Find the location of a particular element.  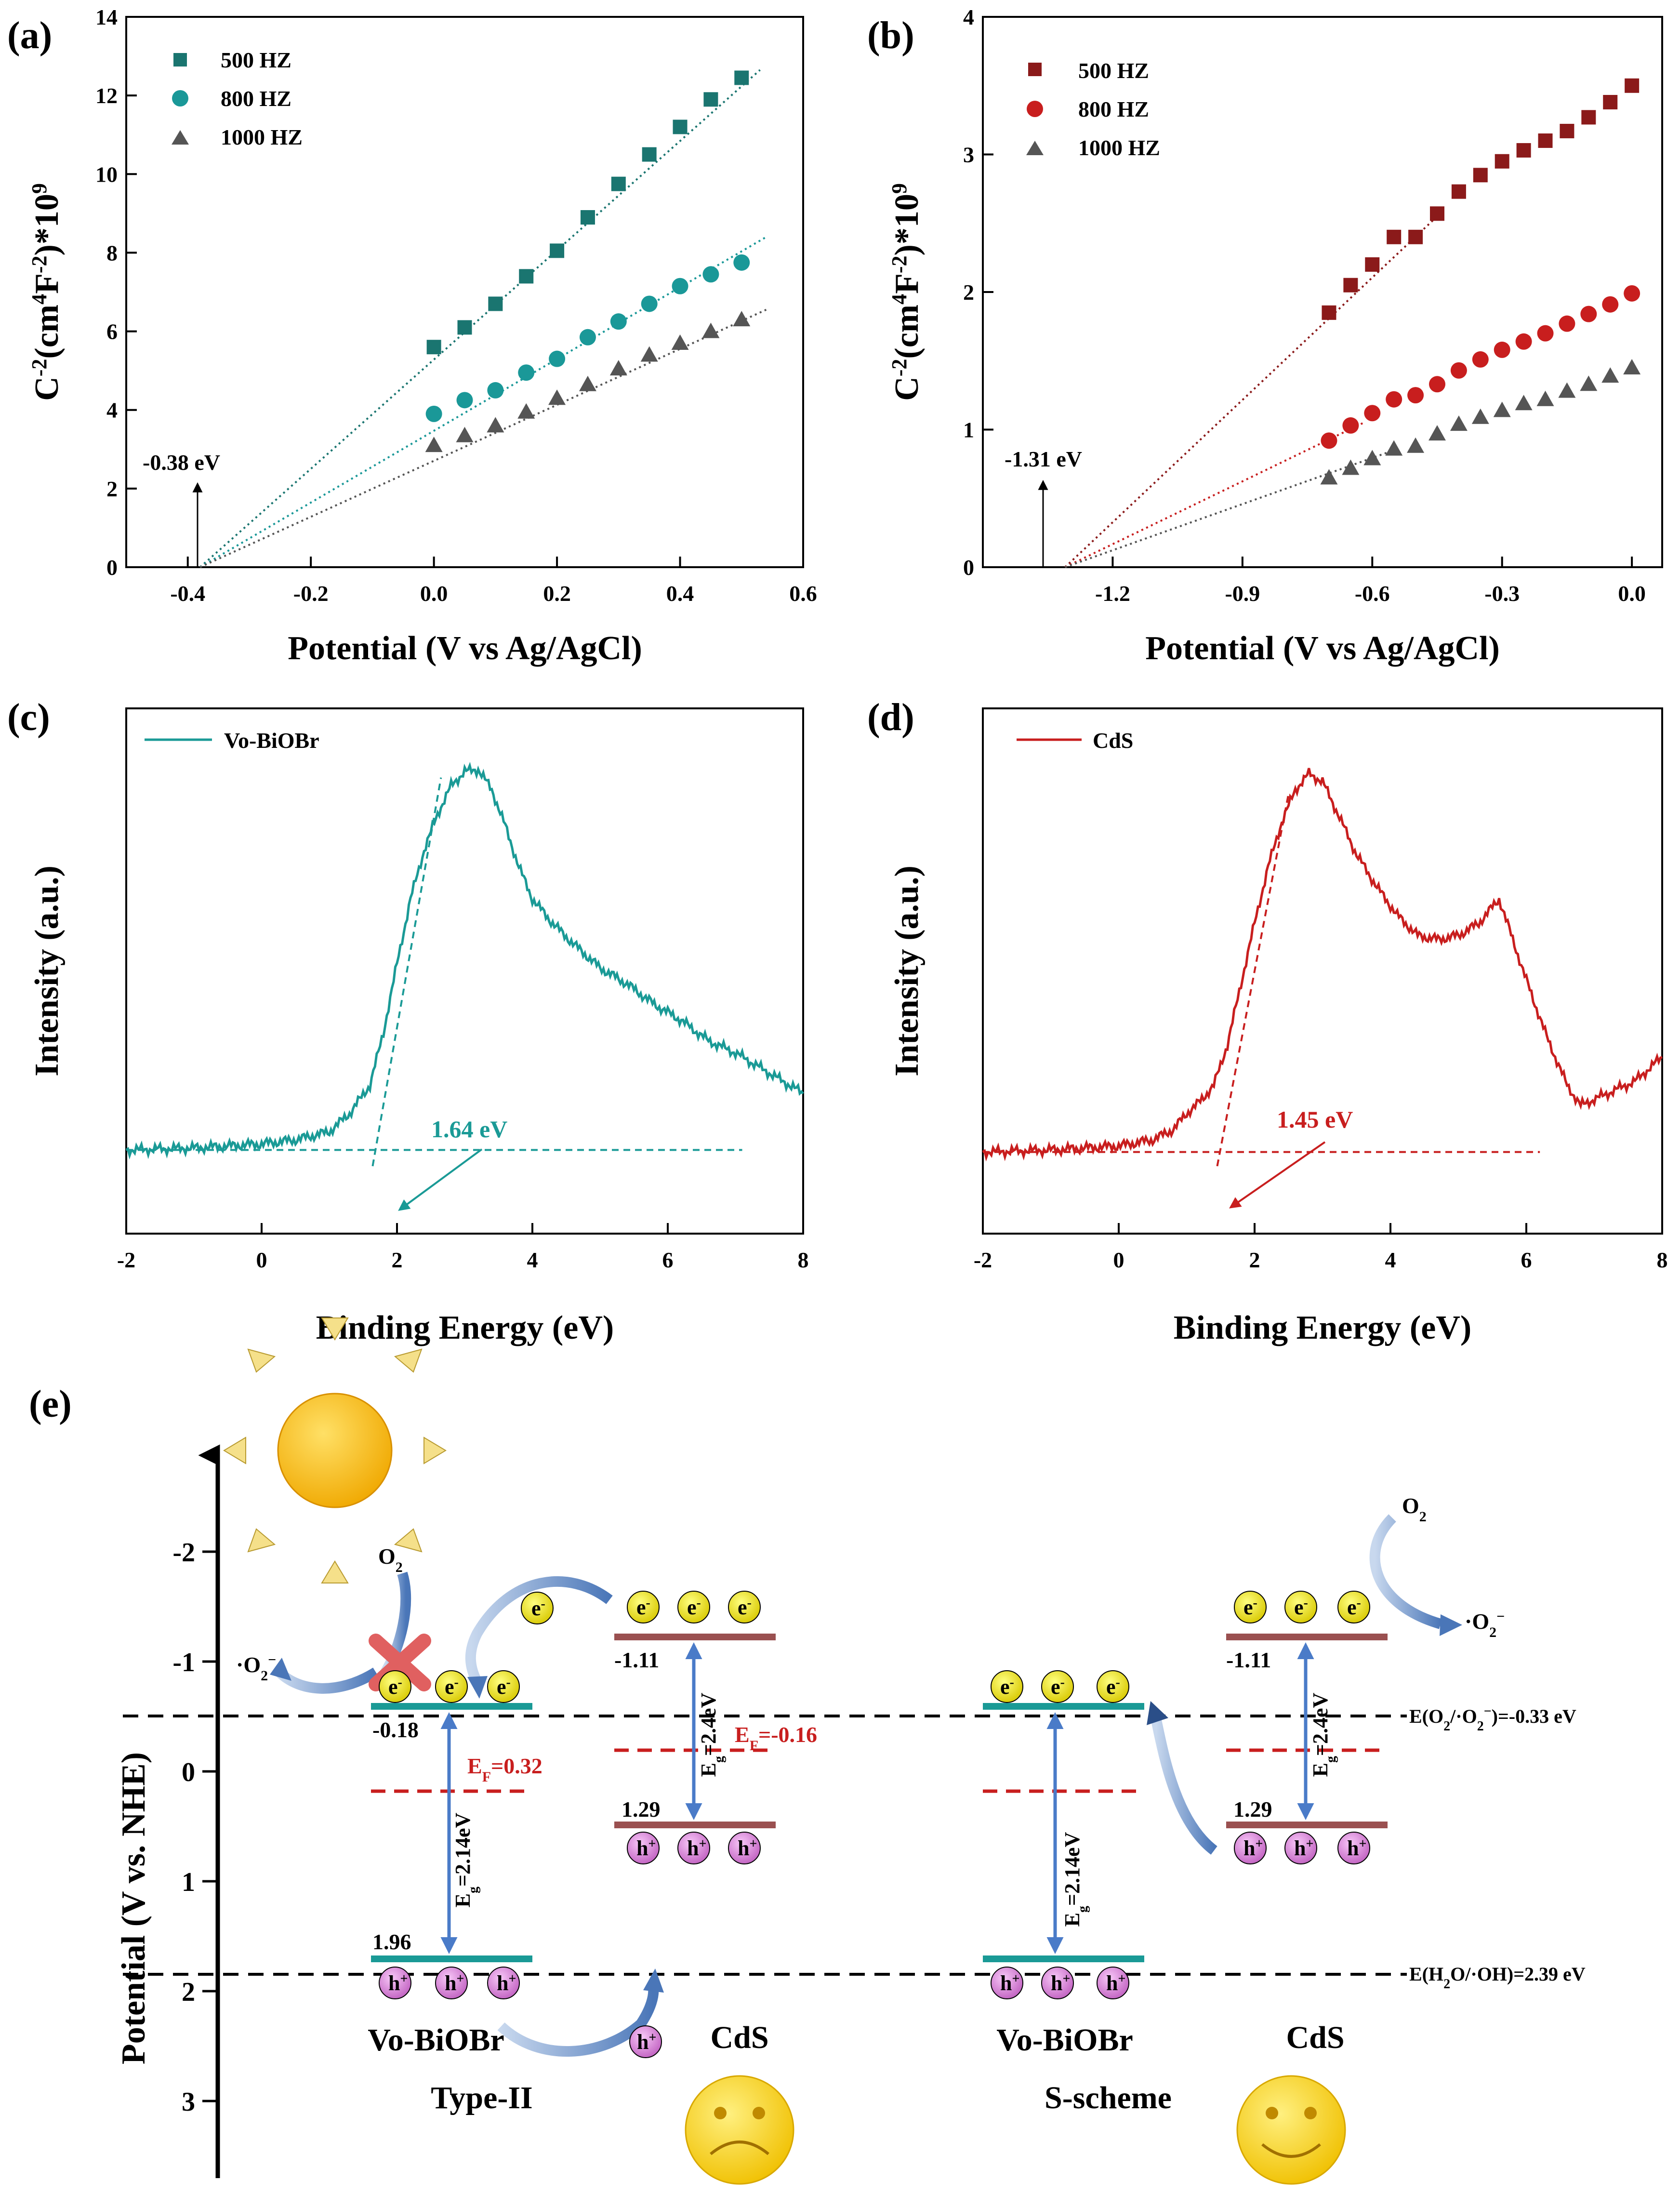

legend-marker-triangle is located at coordinates (1035, 148).